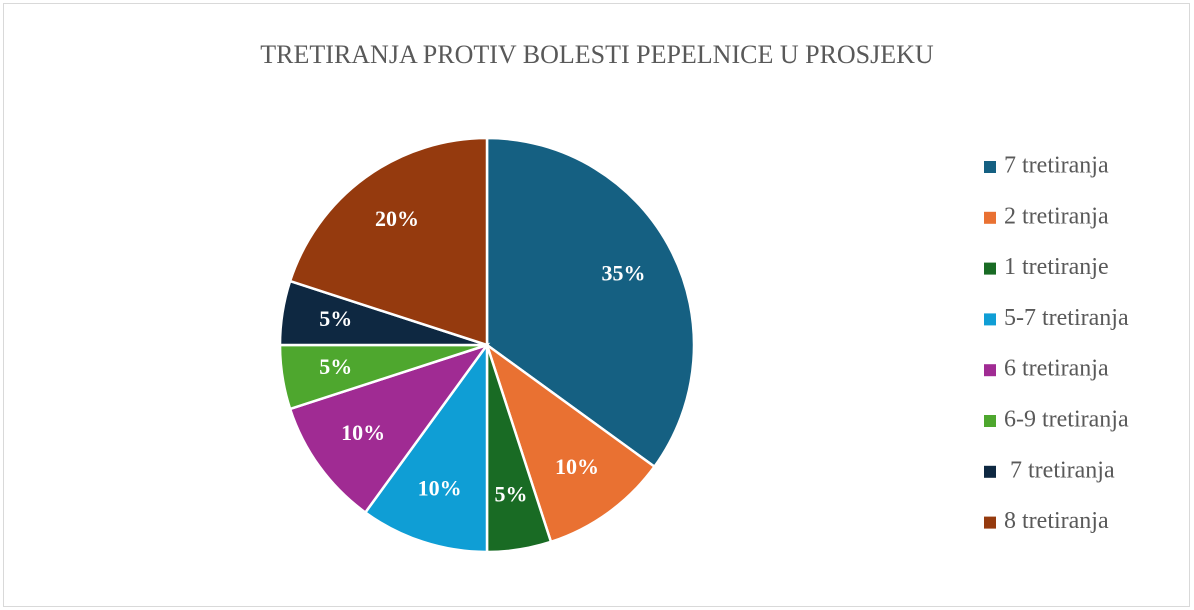 The image size is (1194, 610). What do you see at coordinates (1056, 369) in the screenshot?
I see `legend-label: 6 tretiranja` at bounding box center [1056, 369].